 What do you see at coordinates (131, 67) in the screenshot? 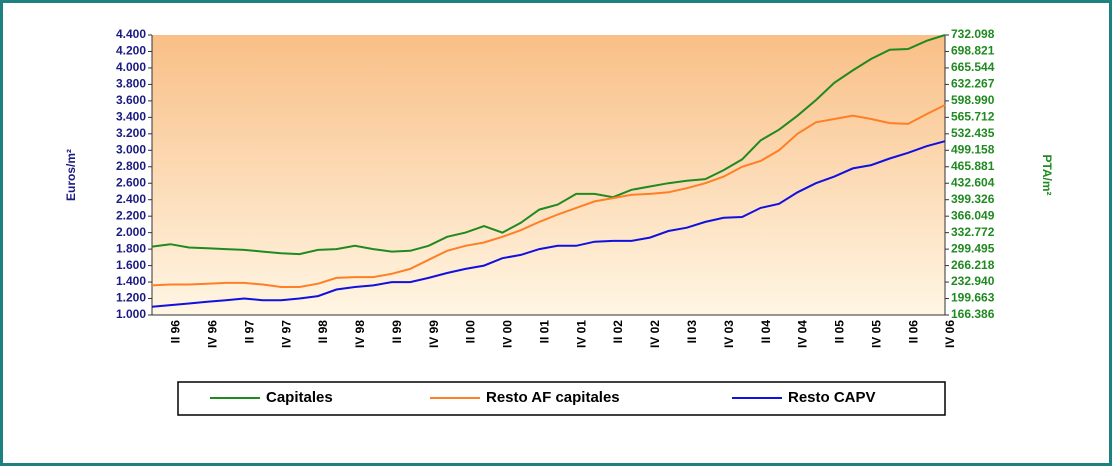
I see `y-tick-label: 4.000` at bounding box center [131, 67].